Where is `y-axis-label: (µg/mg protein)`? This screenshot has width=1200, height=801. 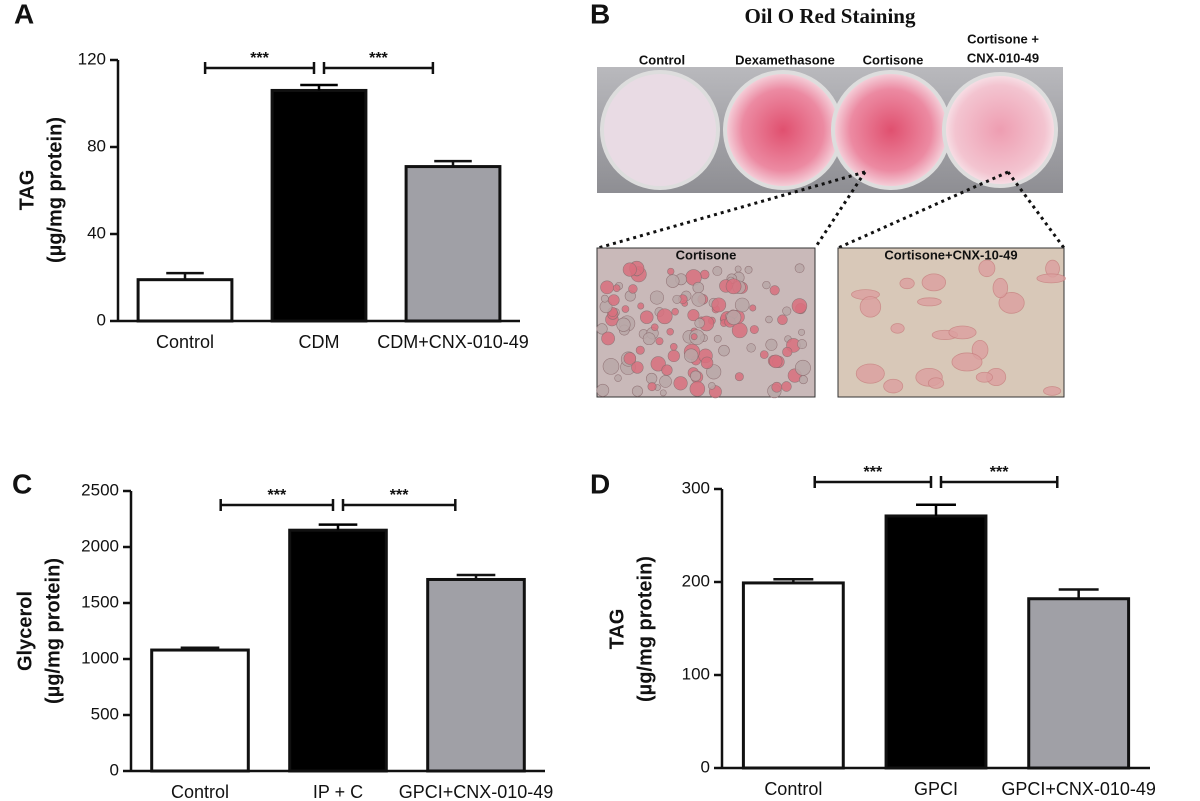 y-axis-label: (µg/mg protein) is located at coordinates (53, 631).